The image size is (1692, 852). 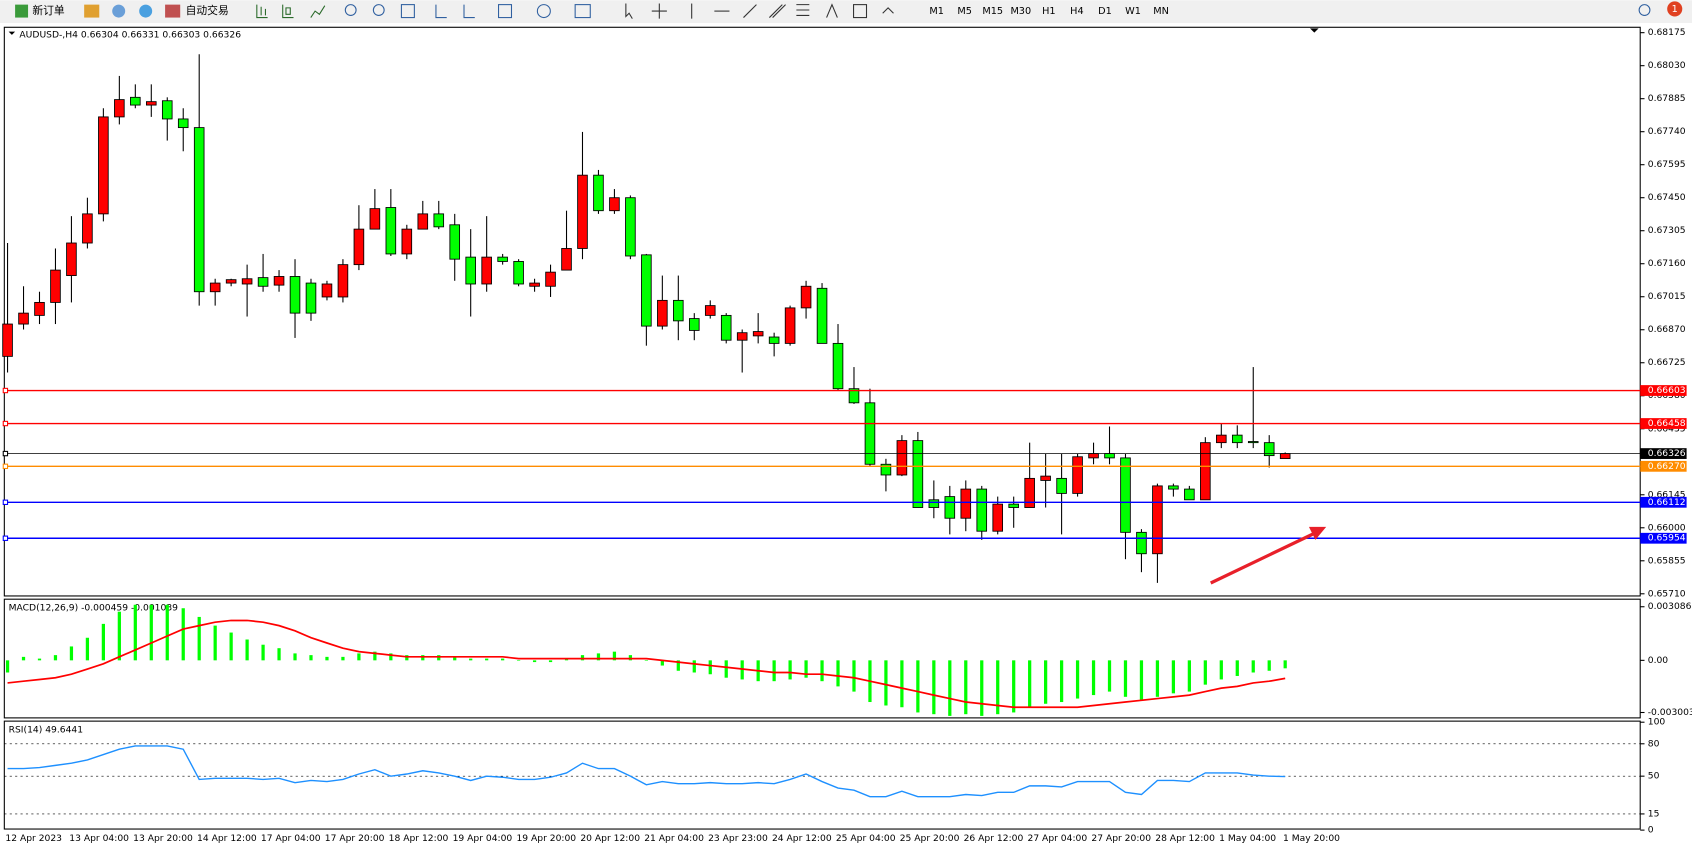 I want to click on auto-trading-button: 自动交易, so click(x=207, y=10).